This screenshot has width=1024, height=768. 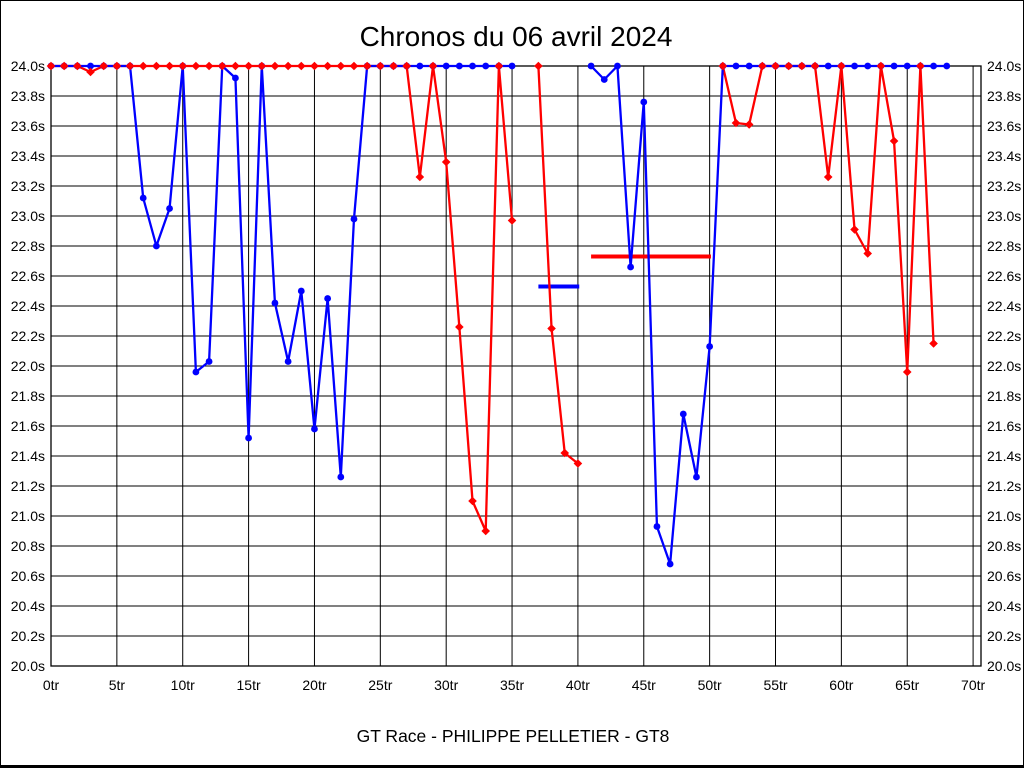 What do you see at coordinates (28, 606) in the screenshot?
I see `y-axis-label-left: 20.4s` at bounding box center [28, 606].